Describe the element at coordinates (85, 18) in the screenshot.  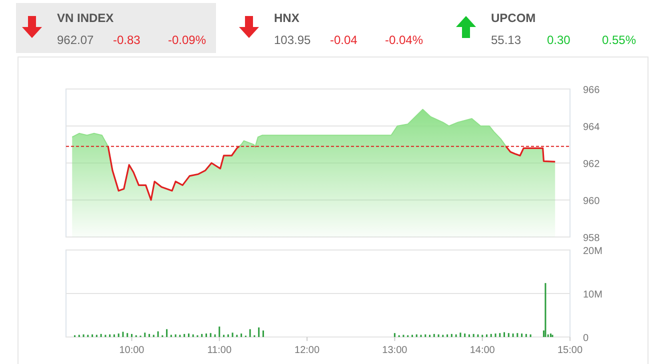
I see `category-label: VN INDEX` at that location.